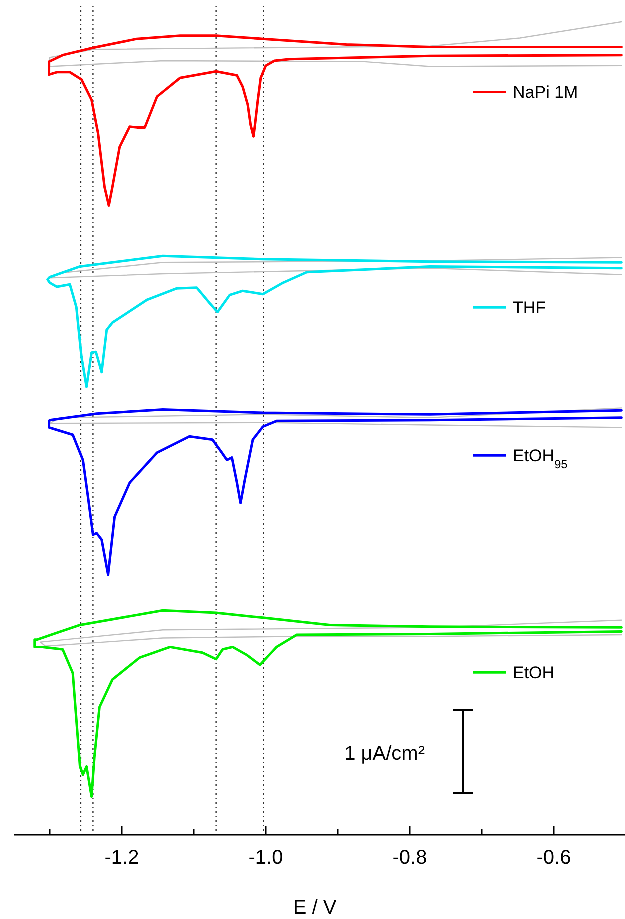  Describe the element at coordinates (410, 858) in the screenshot. I see `x-tick-label: -0.8` at that location.